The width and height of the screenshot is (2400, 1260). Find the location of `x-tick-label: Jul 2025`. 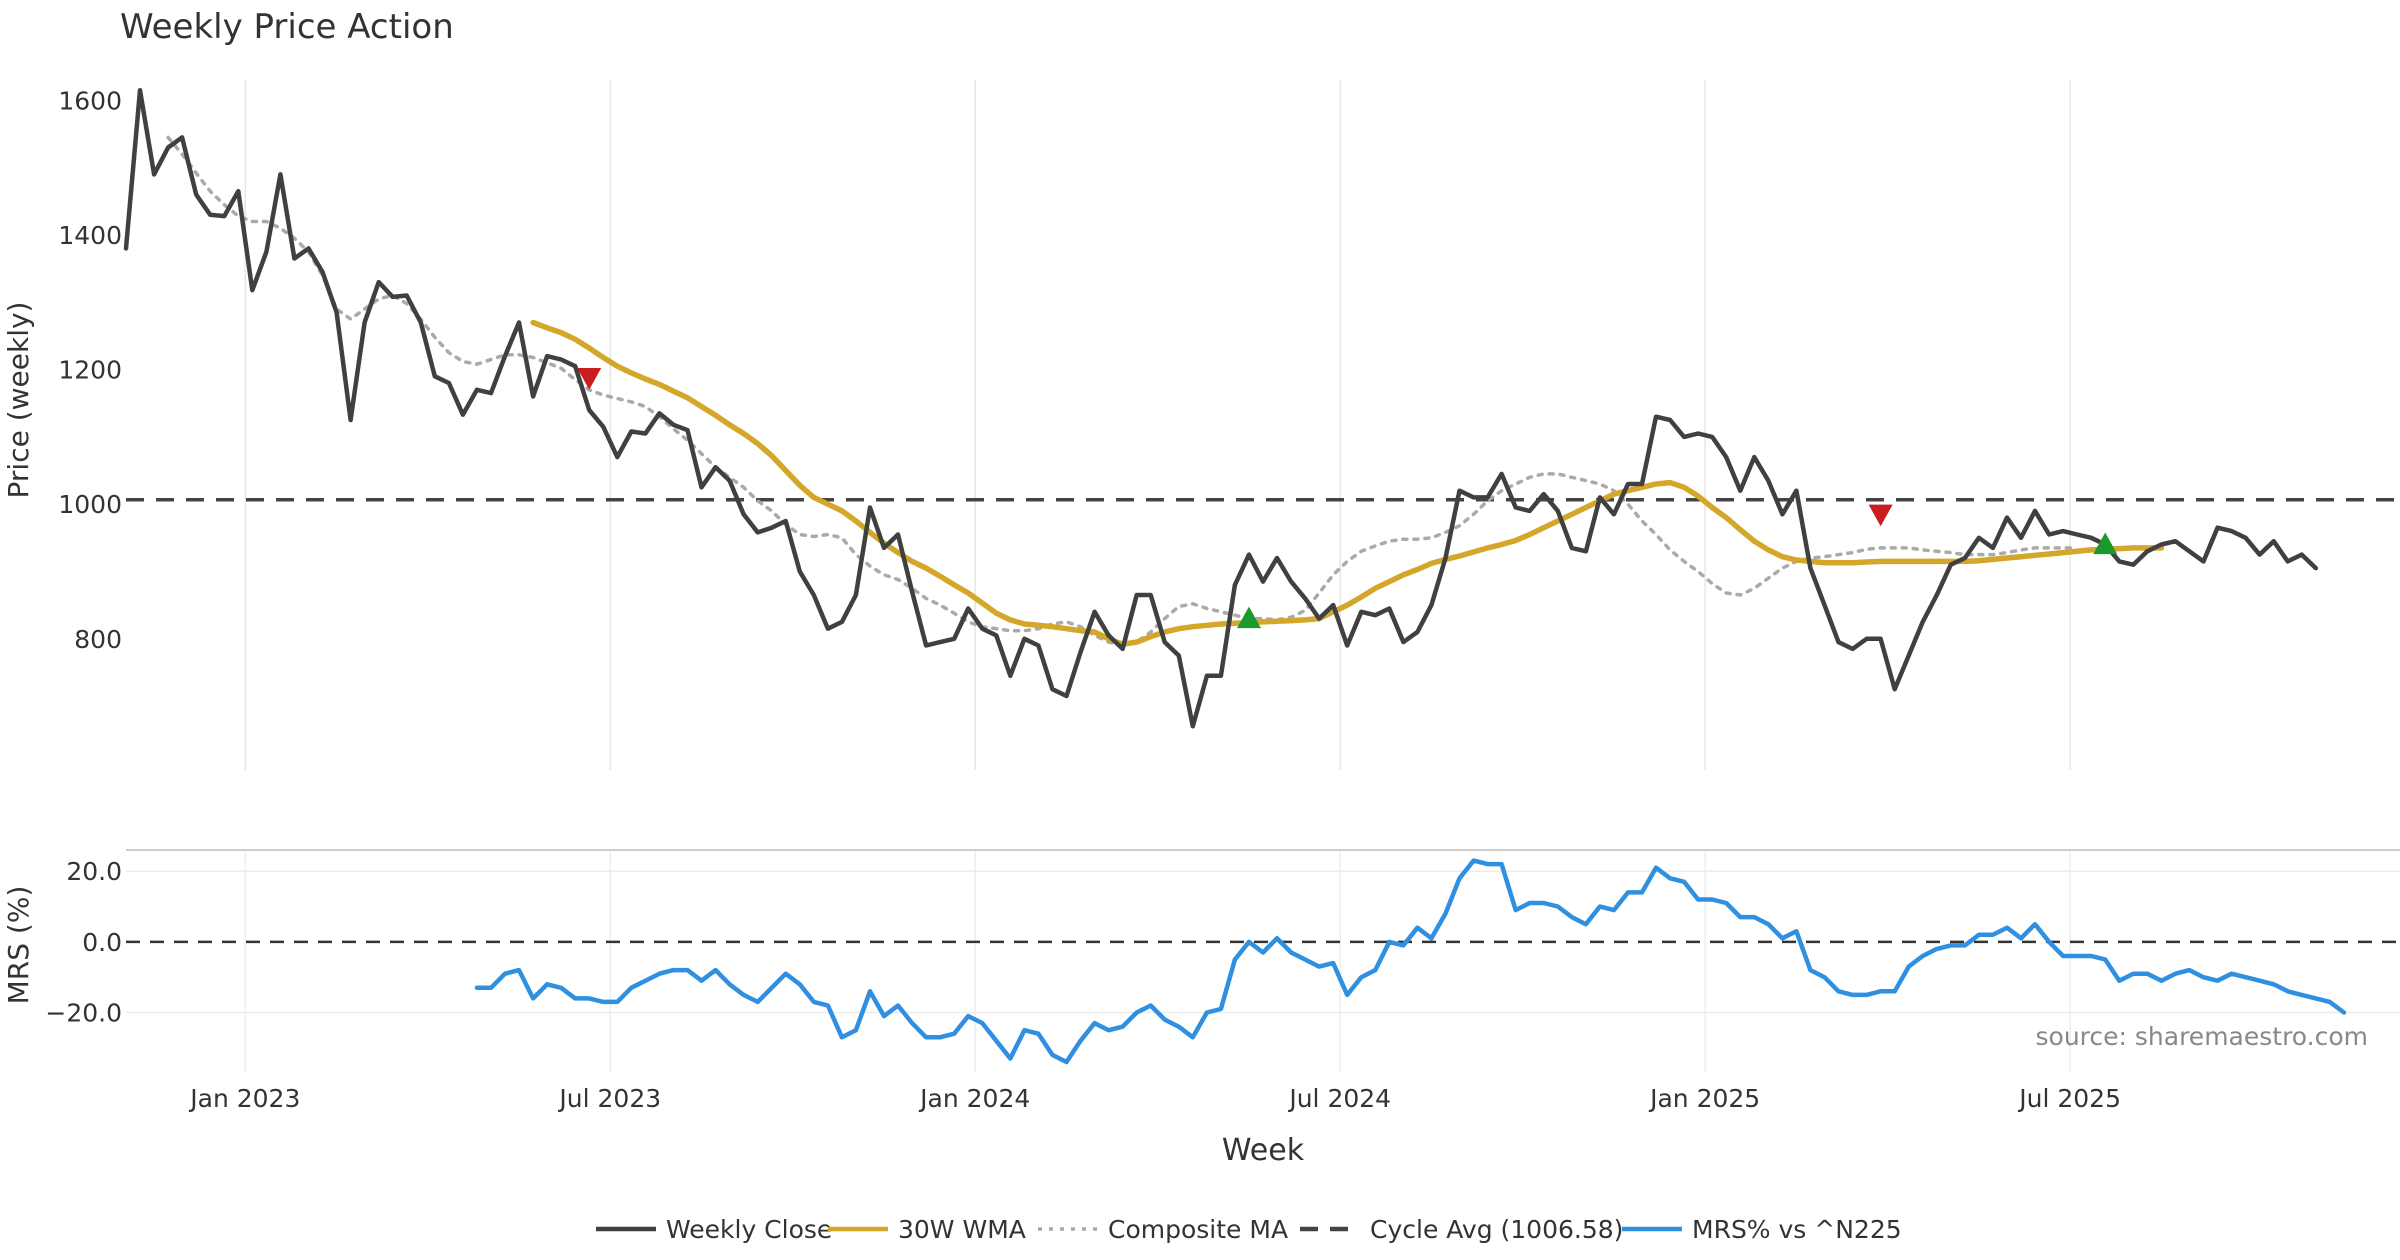

x-tick-label: Jul 2025 is located at coordinates (2069, 1098).